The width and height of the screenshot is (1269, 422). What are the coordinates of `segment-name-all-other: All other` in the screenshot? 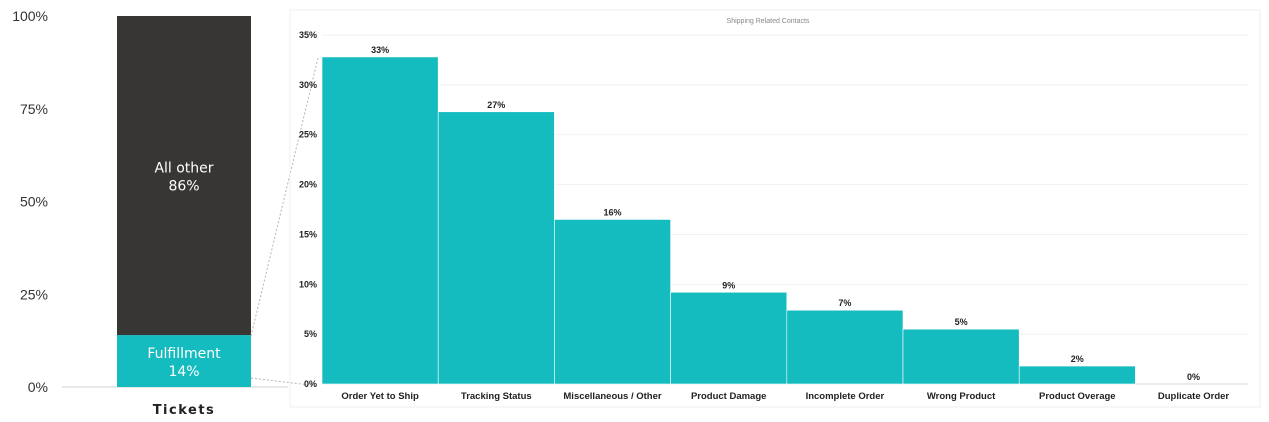 It's located at (183, 169).